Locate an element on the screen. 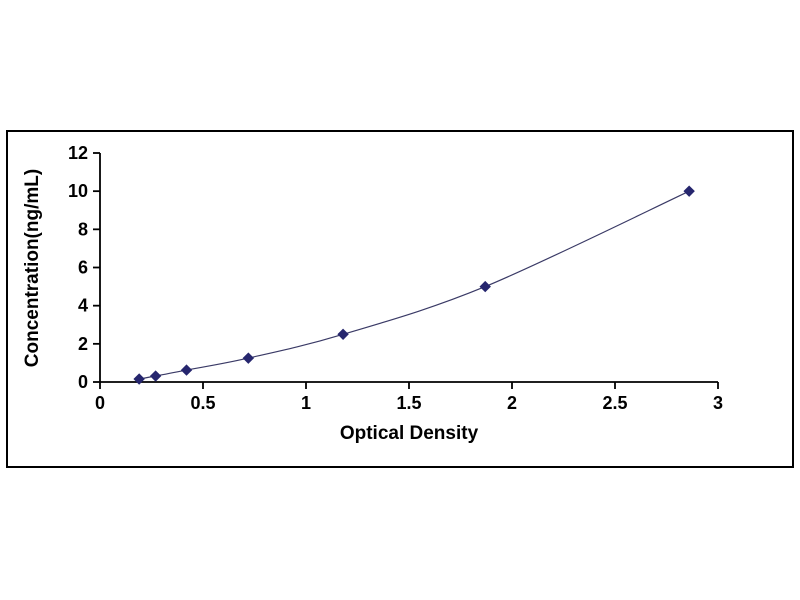 The height and width of the screenshot is (600, 800). y-tick-label: 8 is located at coordinates (83, 229).